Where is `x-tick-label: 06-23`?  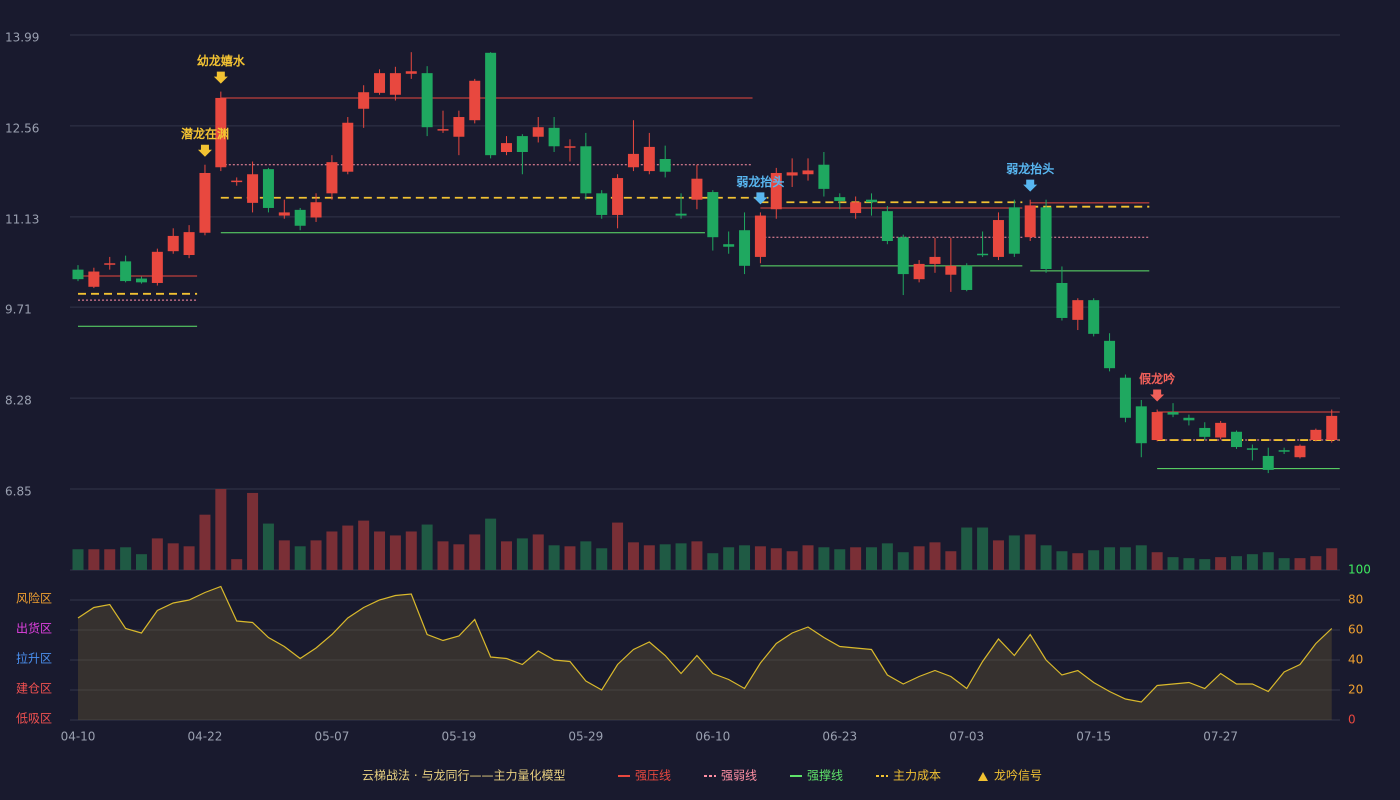
x-tick-label: 06-23 is located at coordinates (839, 737).